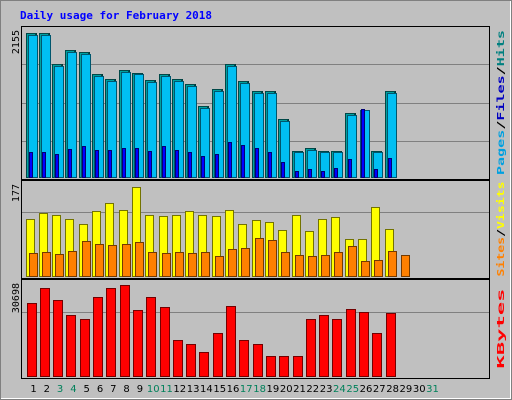 This screenshot has height=400, width=512. I want to click on day-label-17: 17, so click(246, 389).